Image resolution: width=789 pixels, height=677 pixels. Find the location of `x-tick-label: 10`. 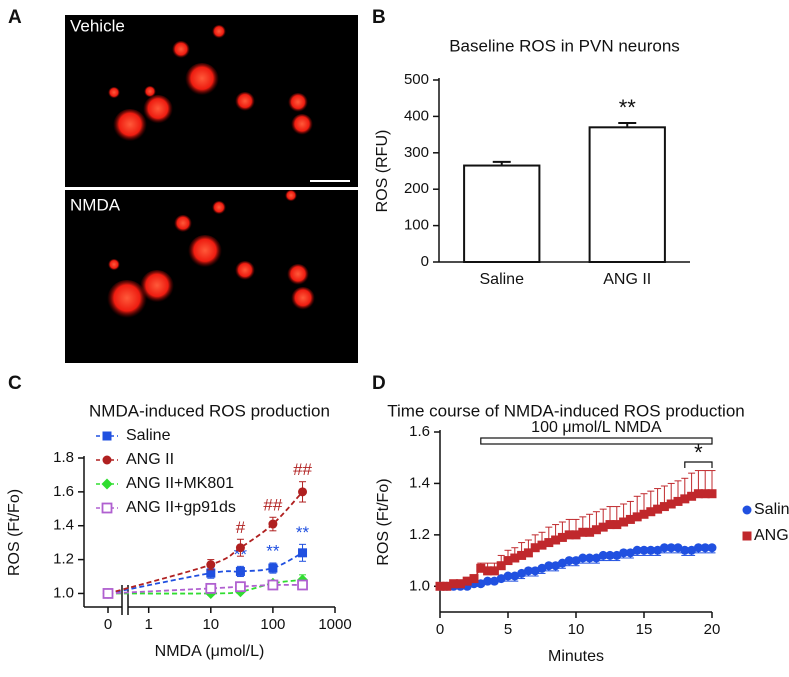

x-tick-label: 10 is located at coordinates (576, 629).